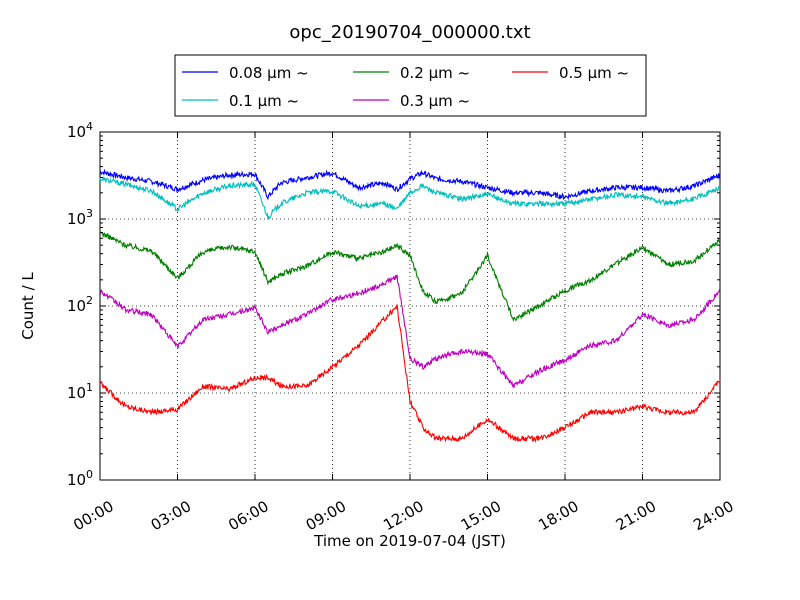 Image resolution: width=800 pixels, height=600 pixels. What do you see at coordinates (80, 478) in the screenshot?
I see `y-tick-label: 10⁰` at bounding box center [80, 478].